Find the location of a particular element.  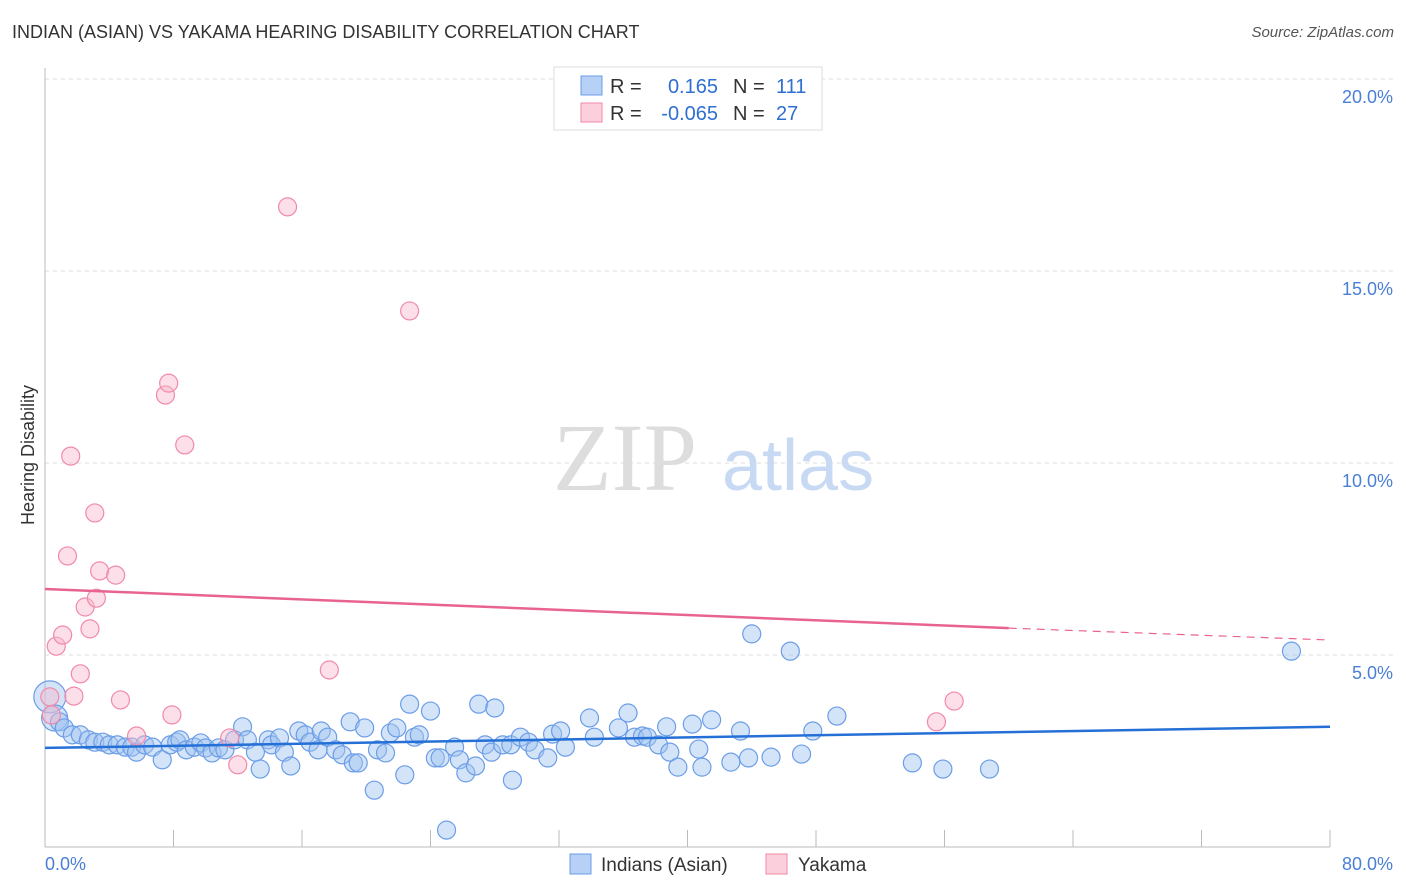

legend-yakama-swatch is located at coordinates (776, 864).